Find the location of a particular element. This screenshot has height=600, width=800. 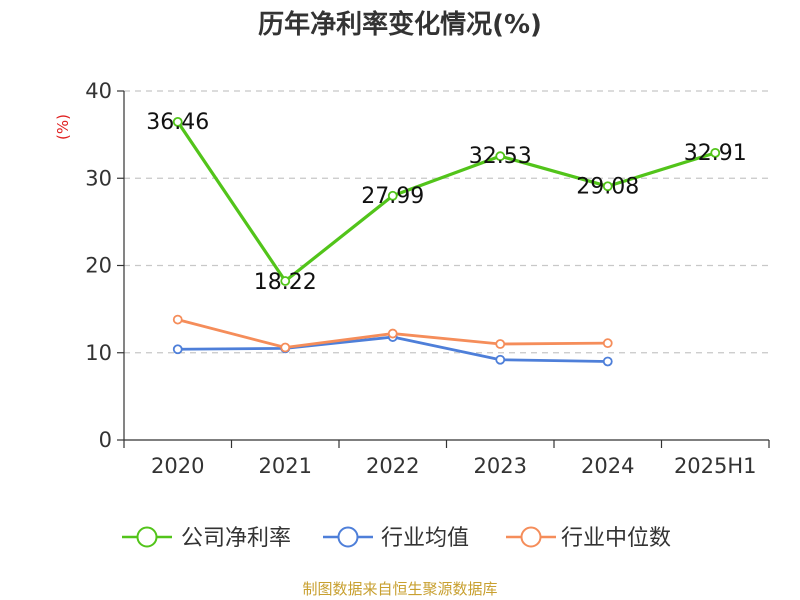

y-tick-label-0: 0 is located at coordinates (105, 440).